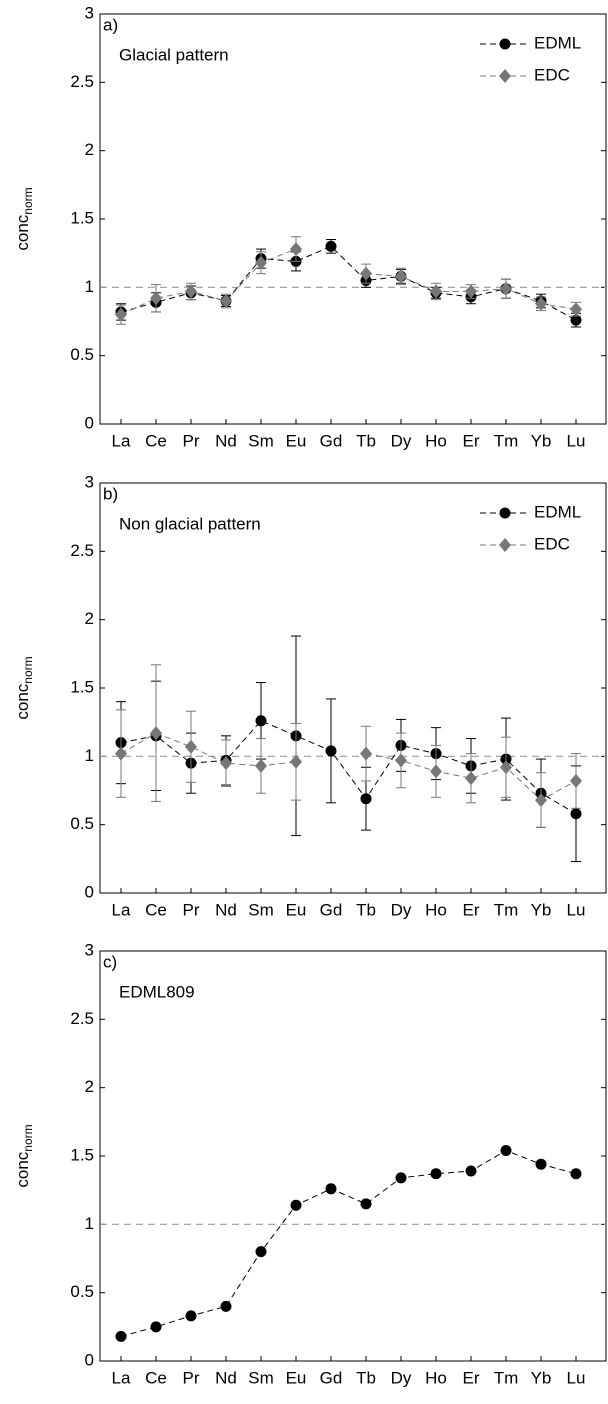 The height and width of the screenshot is (1404, 608). What do you see at coordinates (82, 1154) in the screenshot?
I see `y-tick-label: 1.5` at bounding box center [82, 1154].